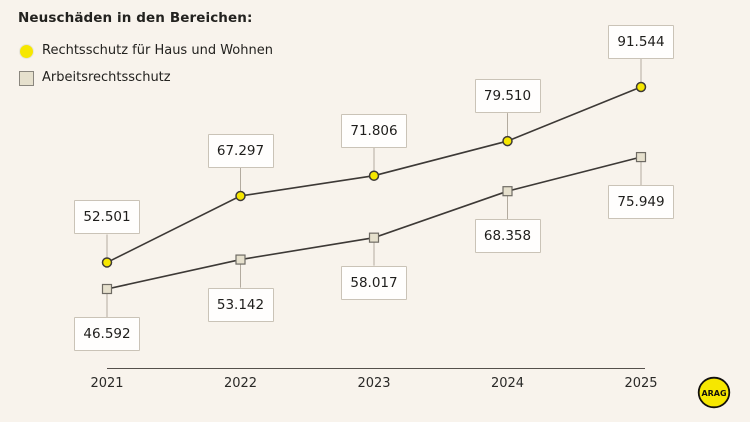 The image size is (750, 422). What do you see at coordinates (26, 78) in the screenshot?
I see `legend-square-marker-icon` at bounding box center [26, 78].